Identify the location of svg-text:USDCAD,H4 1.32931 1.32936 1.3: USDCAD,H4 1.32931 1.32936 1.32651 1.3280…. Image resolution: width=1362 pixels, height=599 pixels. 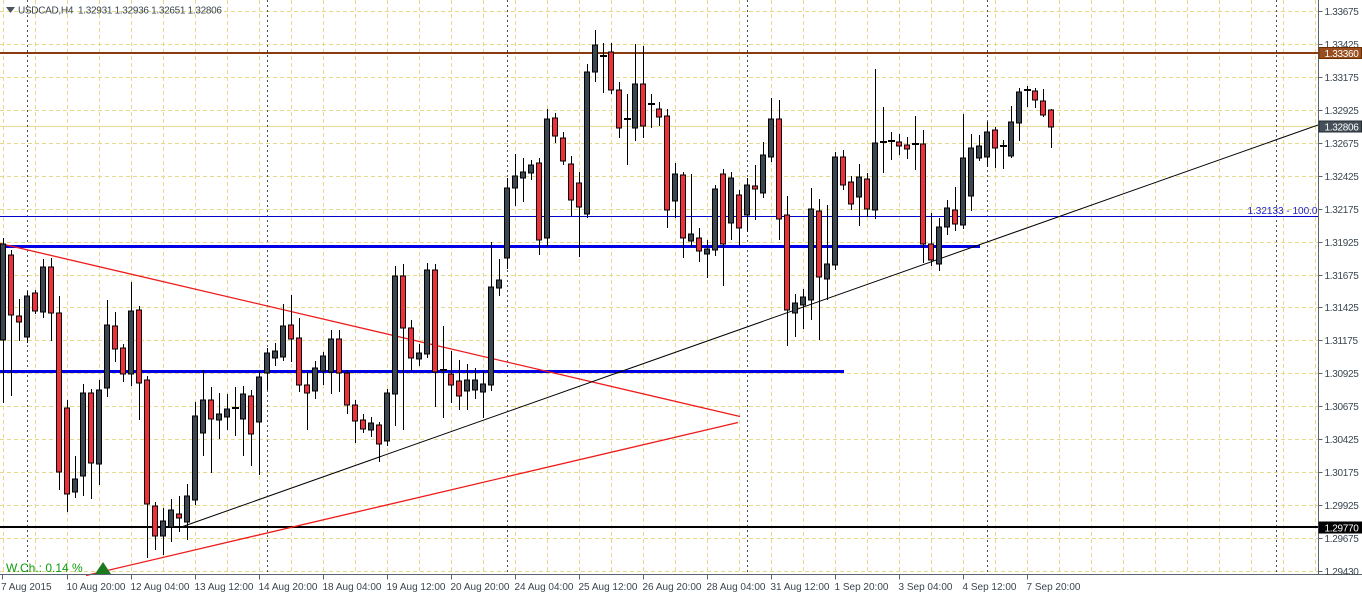
(120, 11).